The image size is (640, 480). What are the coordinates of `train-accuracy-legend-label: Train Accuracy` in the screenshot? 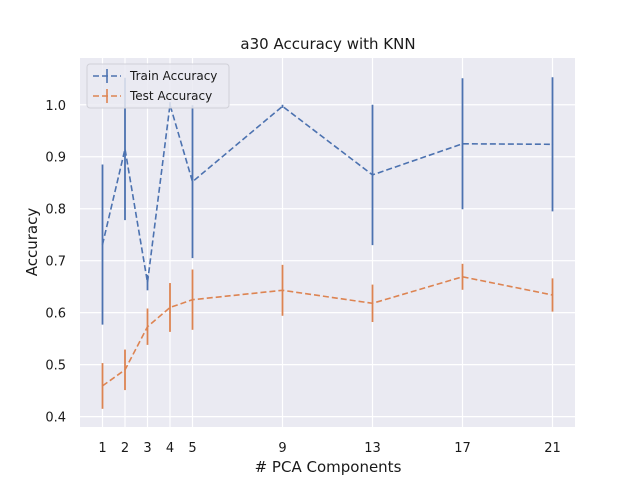 It's located at (173, 76).